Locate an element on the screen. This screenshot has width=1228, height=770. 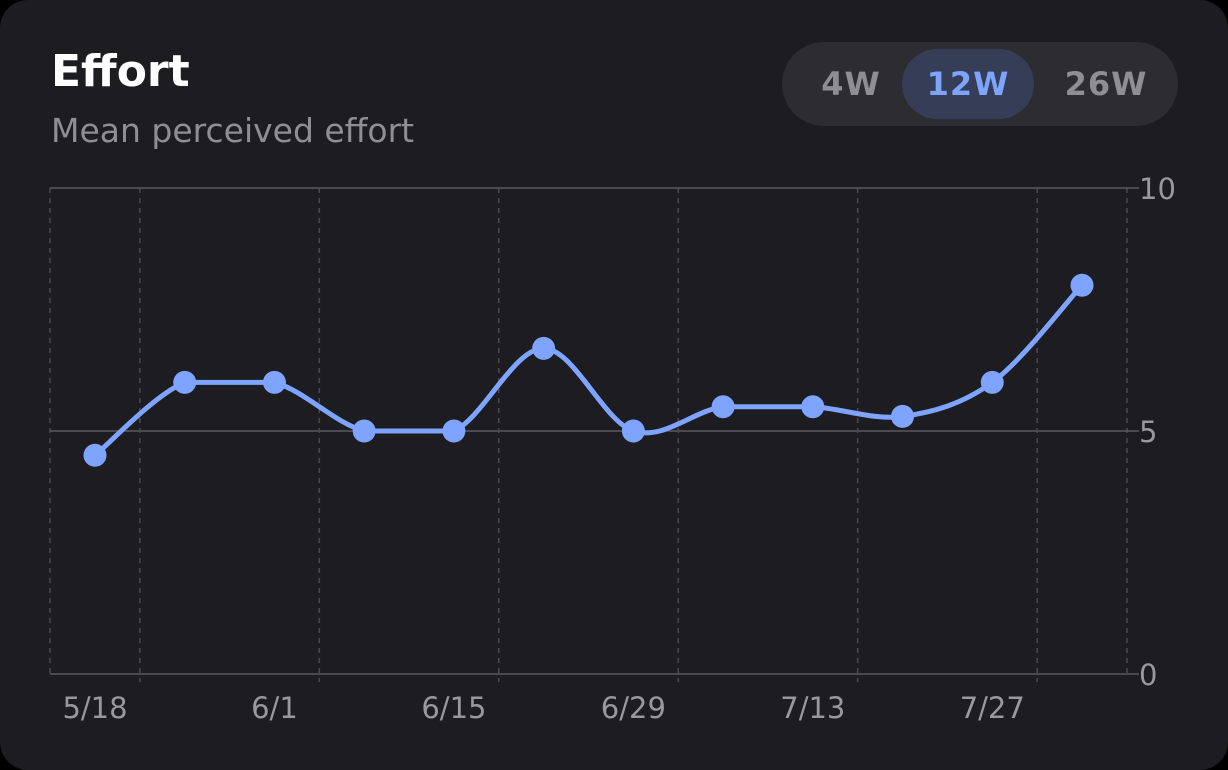
y-tick-label-10: 10 is located at coordinates (1157, 189).